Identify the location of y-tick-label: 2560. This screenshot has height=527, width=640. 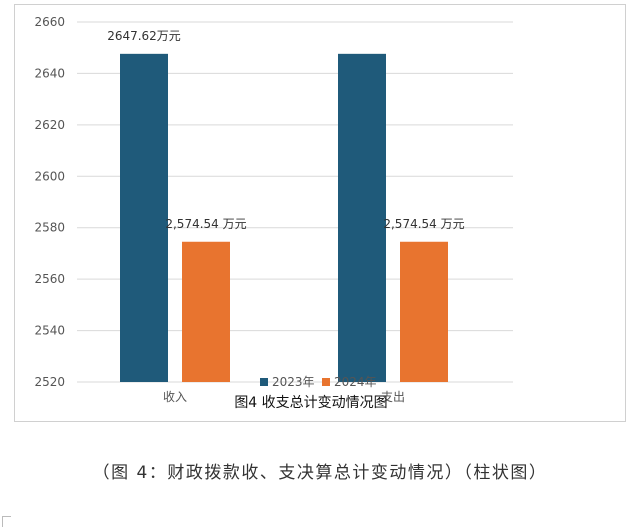
(49, 279).